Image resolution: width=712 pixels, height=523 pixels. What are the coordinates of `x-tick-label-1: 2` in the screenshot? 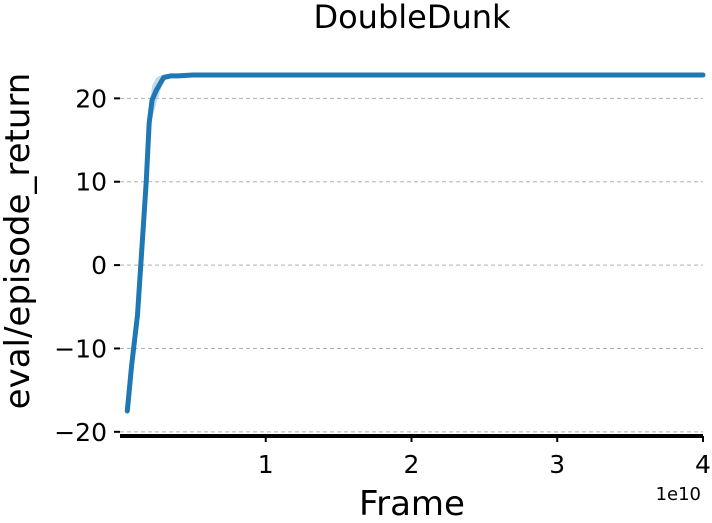 It's located at (412, 464).